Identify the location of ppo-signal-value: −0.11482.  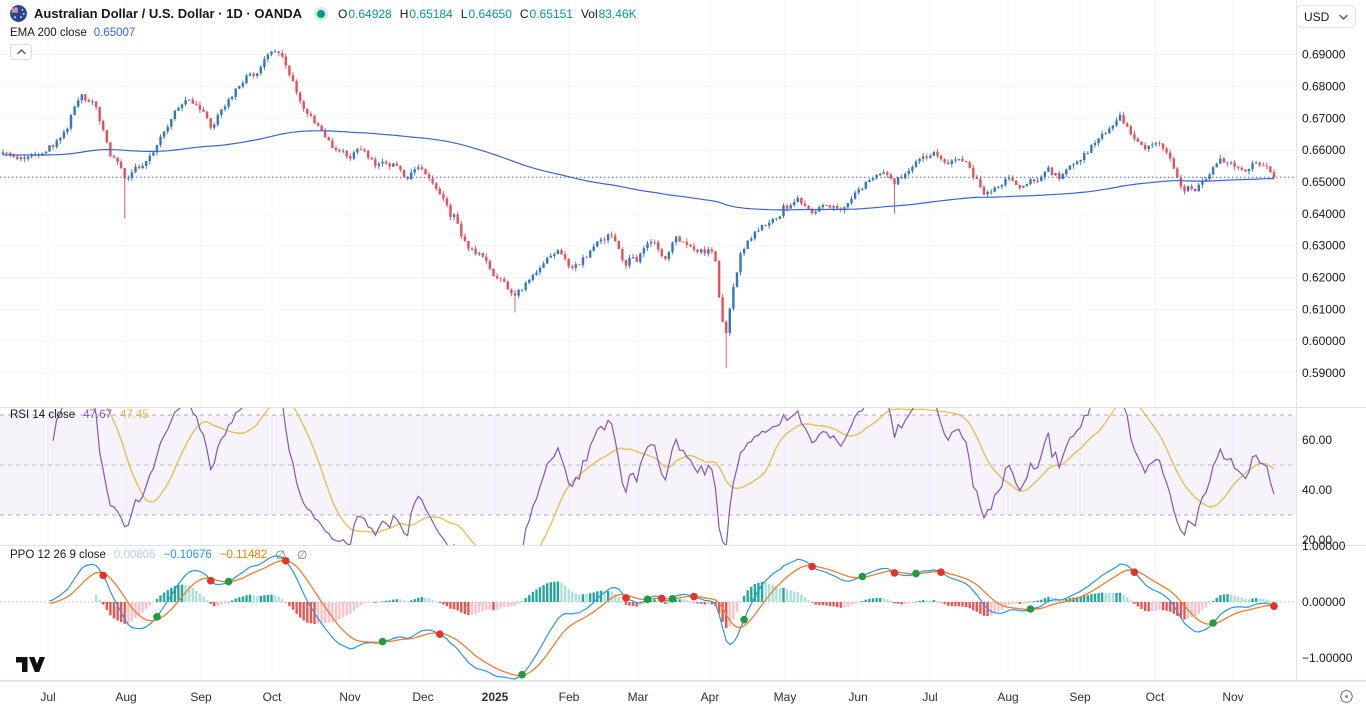
(243, 555).